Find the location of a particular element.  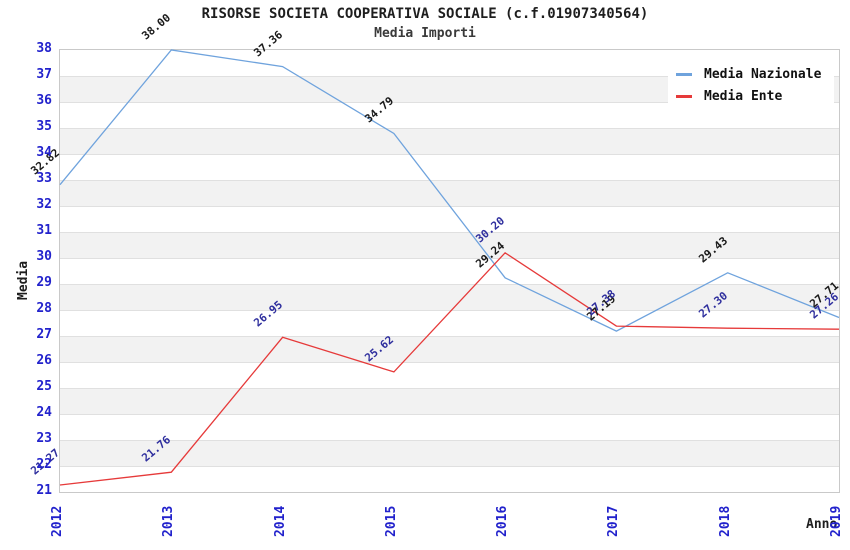

x-tick-label: 2016 is located at coordinates (503, 521).